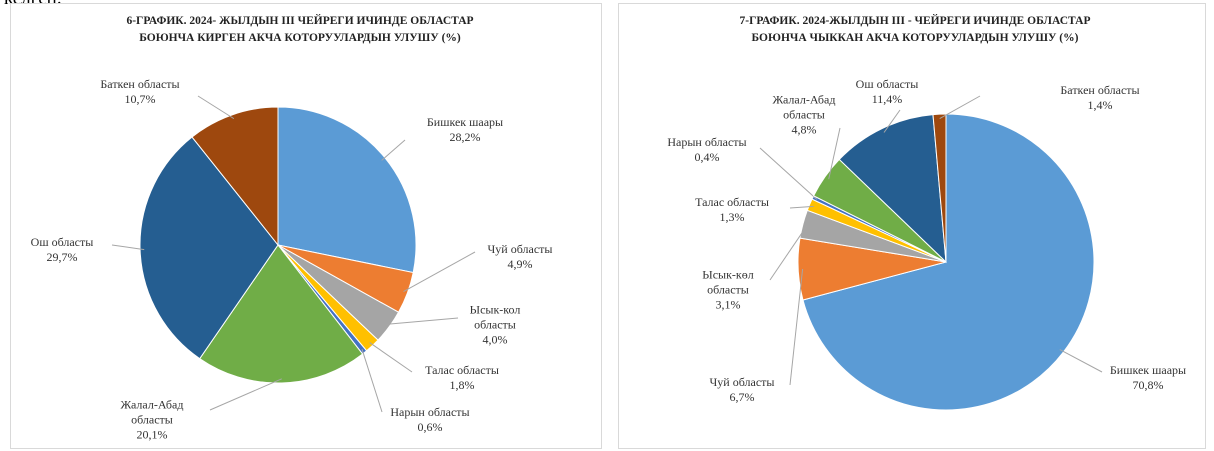 This screenshot has width=1214, height=451. I want to click on value-label: 6,7%, so click(742, 397).